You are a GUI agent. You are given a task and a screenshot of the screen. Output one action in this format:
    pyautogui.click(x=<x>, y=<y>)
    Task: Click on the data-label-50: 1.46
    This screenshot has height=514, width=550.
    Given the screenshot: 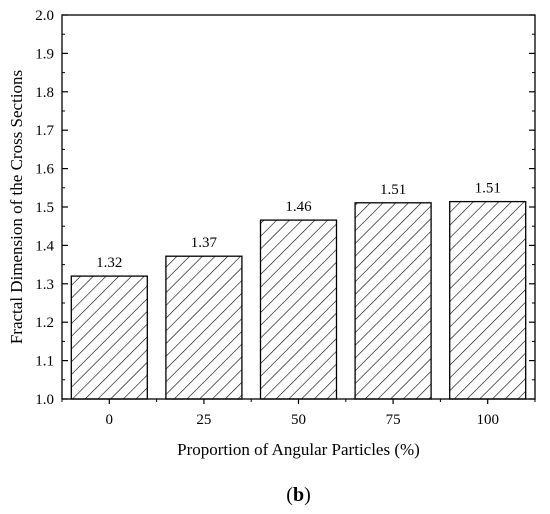 What is the action you would take?
    pyautogui.click(x=298, y=207)
    